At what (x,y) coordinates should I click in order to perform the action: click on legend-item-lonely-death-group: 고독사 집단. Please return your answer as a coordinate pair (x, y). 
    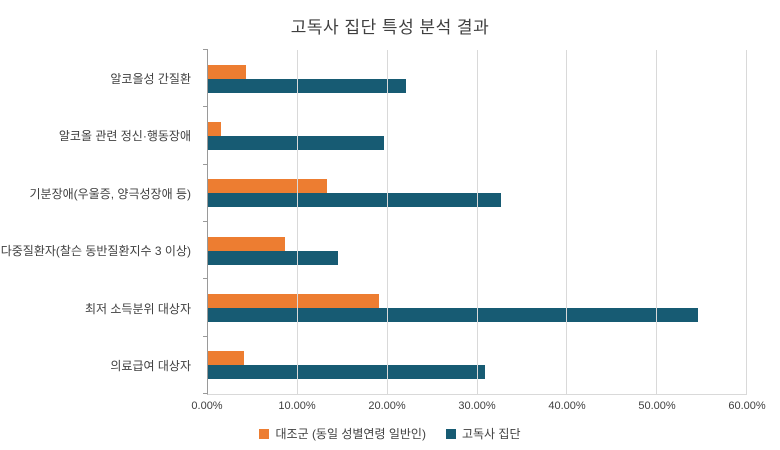
    Looking at the image, I should click on (483, 433).